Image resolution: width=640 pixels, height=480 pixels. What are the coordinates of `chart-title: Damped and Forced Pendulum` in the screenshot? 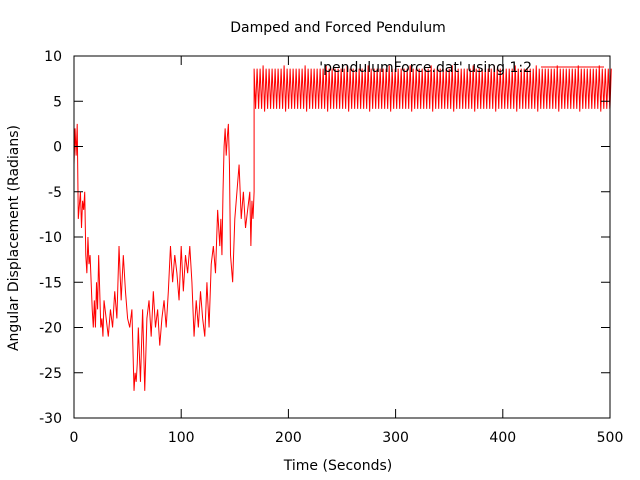 It's located at (337, 28).